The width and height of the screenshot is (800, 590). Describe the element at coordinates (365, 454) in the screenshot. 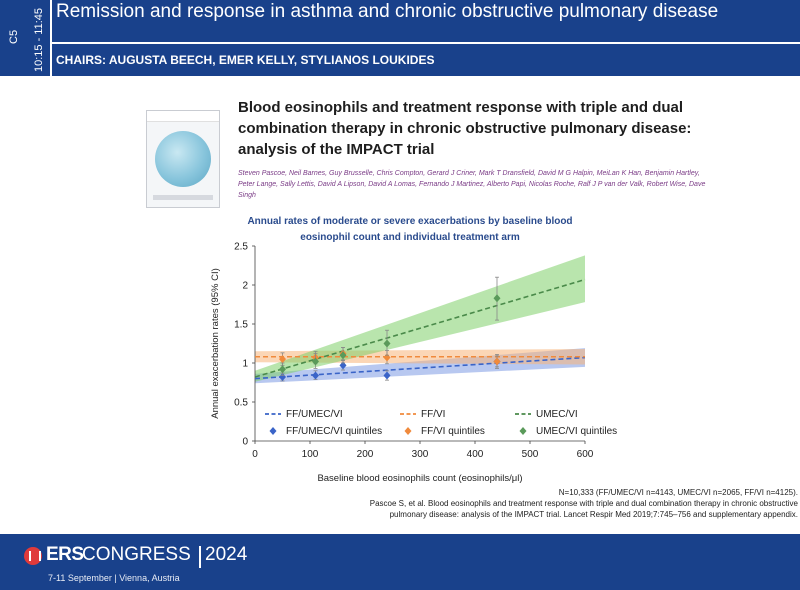

I see `x-tick-label: 200` at that location.